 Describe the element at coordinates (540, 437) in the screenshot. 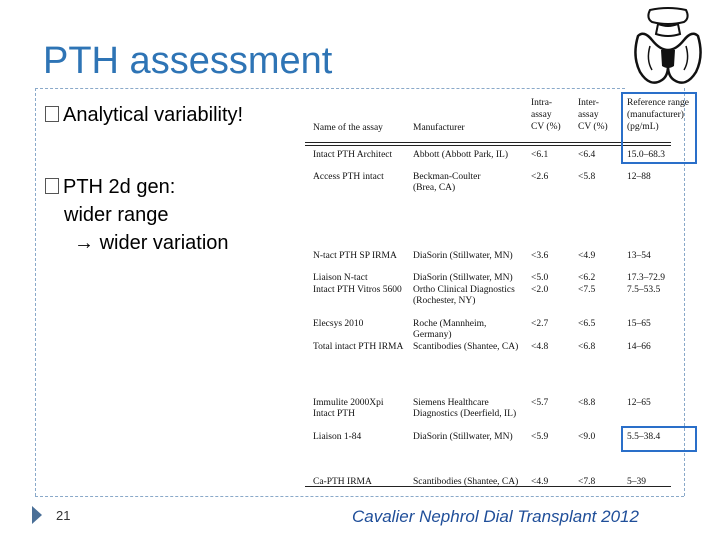

I see `cell-intra: <5.9` at that location.